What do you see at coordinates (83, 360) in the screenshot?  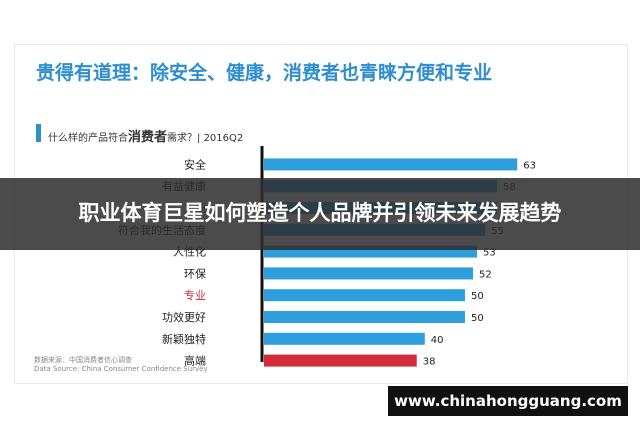 I see `source-line-cn: 数据来源：中国消费者信心调查` at bounding box center [83, 360].